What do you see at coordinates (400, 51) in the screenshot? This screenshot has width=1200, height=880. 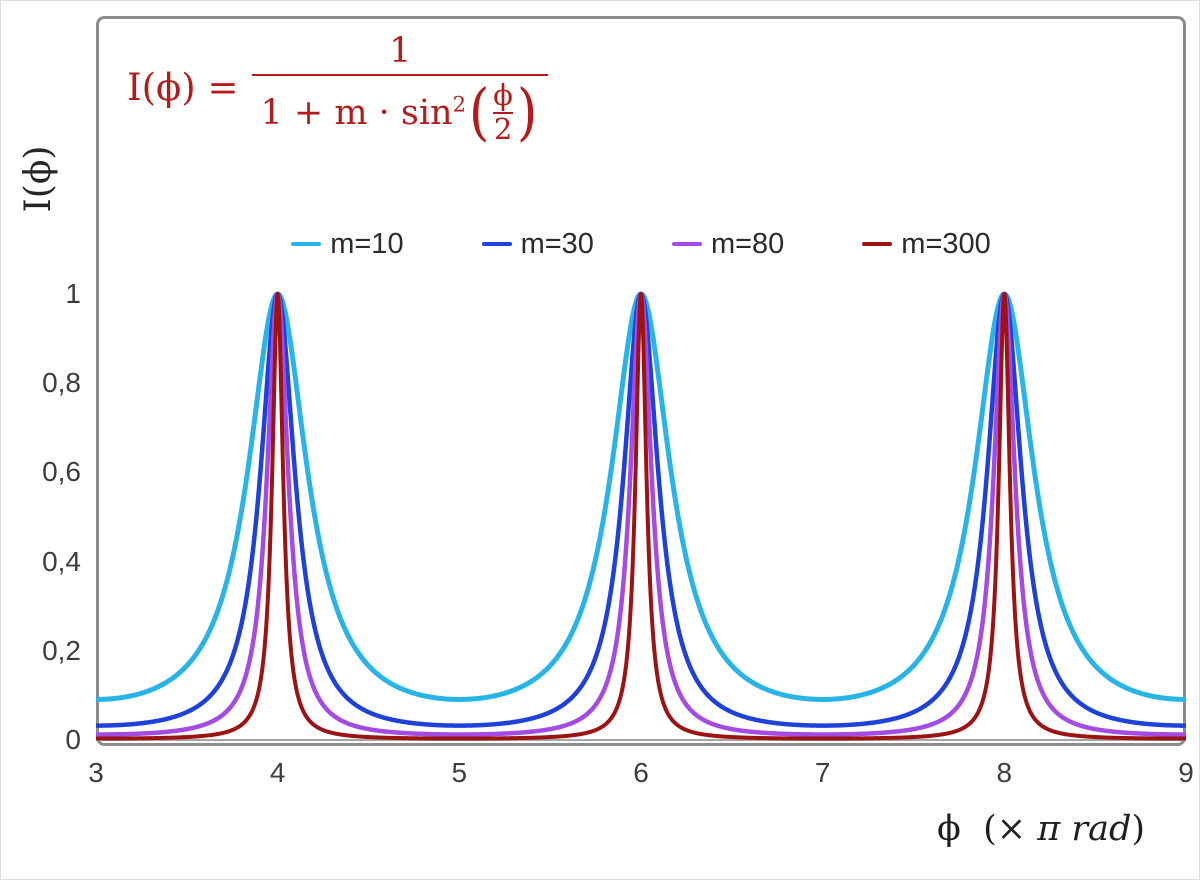 I see `formula-numerator: 1` at bounding box center [400, 51].